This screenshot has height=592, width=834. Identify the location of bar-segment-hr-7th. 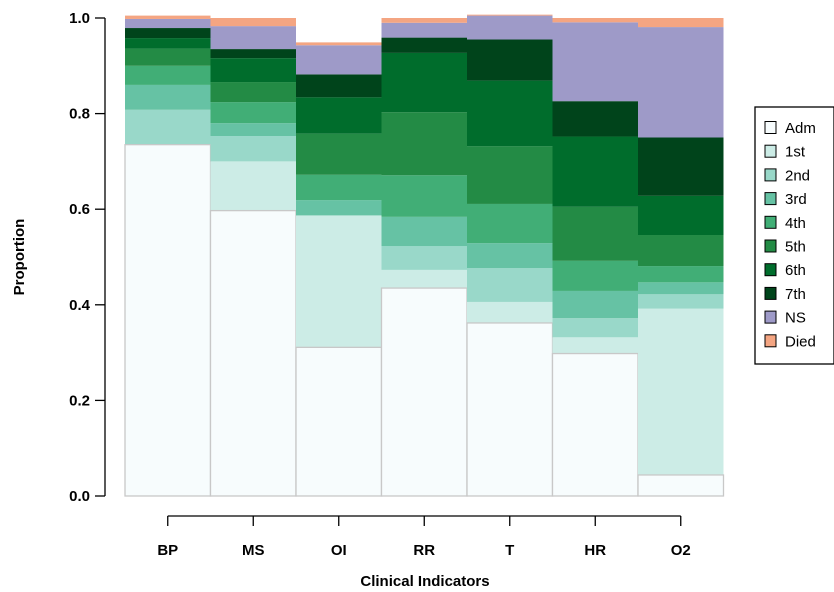
(595, 119).